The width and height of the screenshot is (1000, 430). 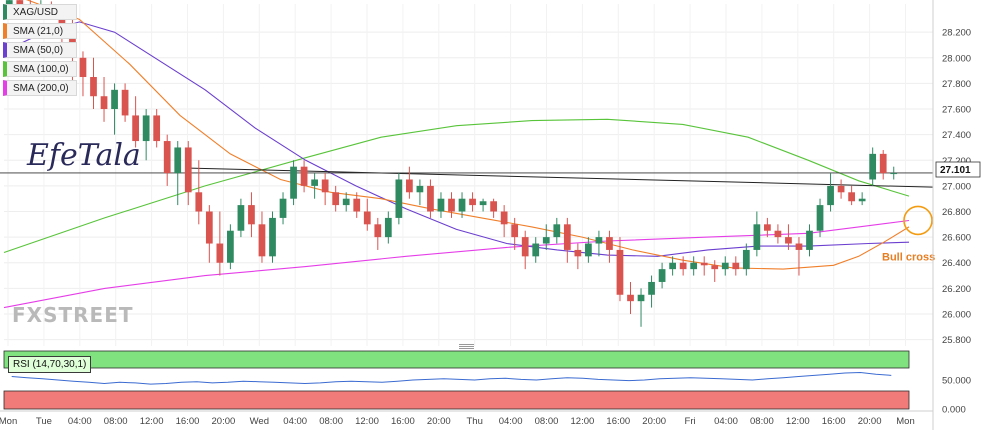 I want to click on y-tick-label: 26.200, so click(x=956, y=289).